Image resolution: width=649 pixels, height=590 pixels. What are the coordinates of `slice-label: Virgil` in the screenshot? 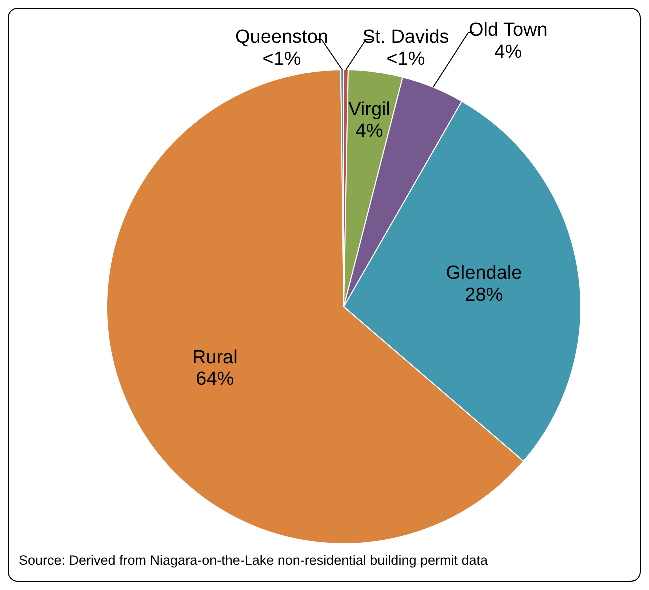 It's located at (369, 109).